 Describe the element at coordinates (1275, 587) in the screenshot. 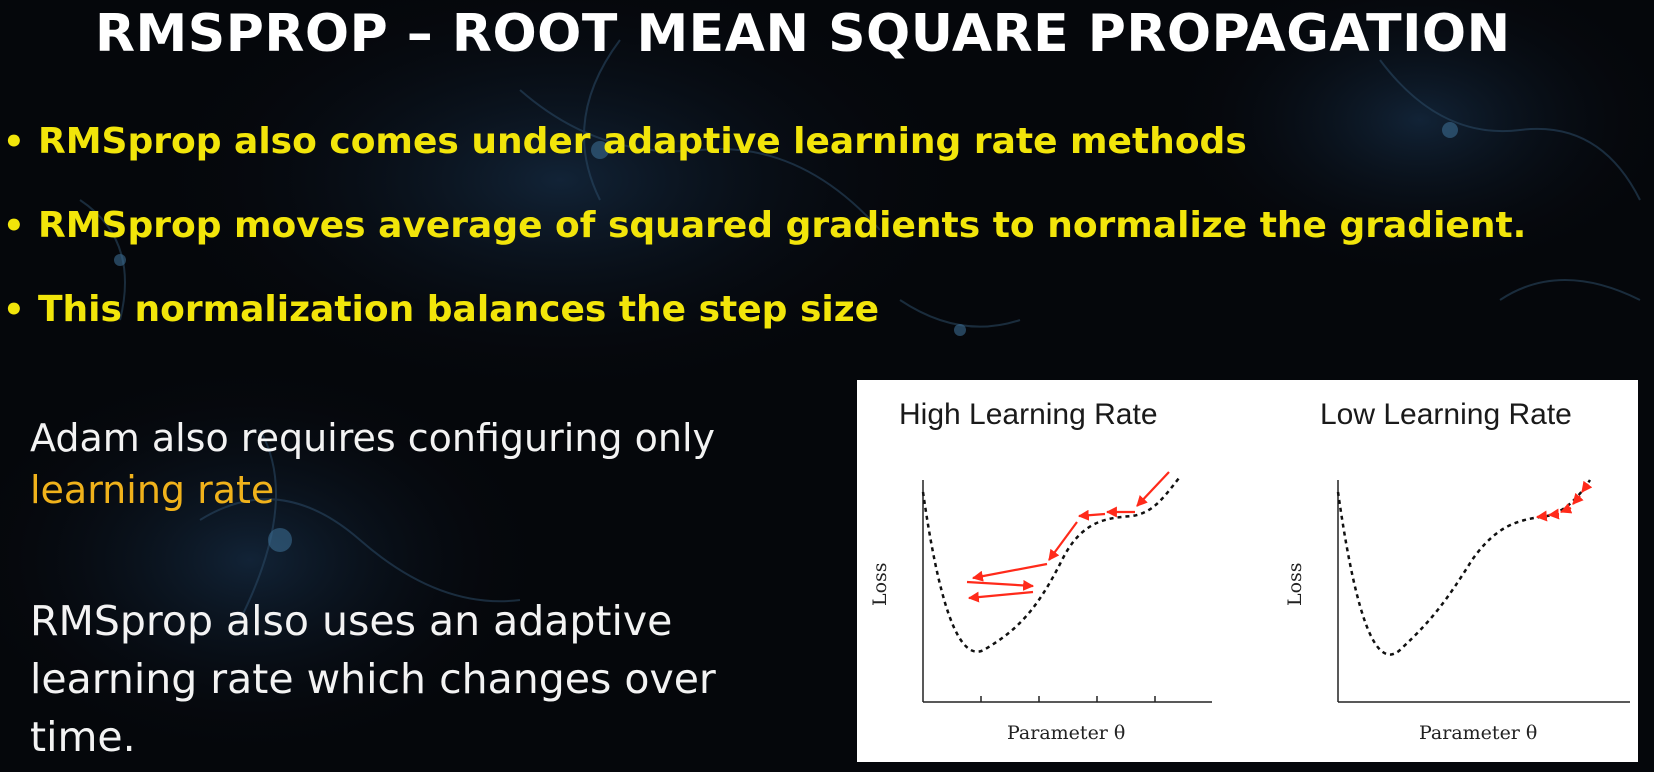

I see `learning-rate-curves` at that location.